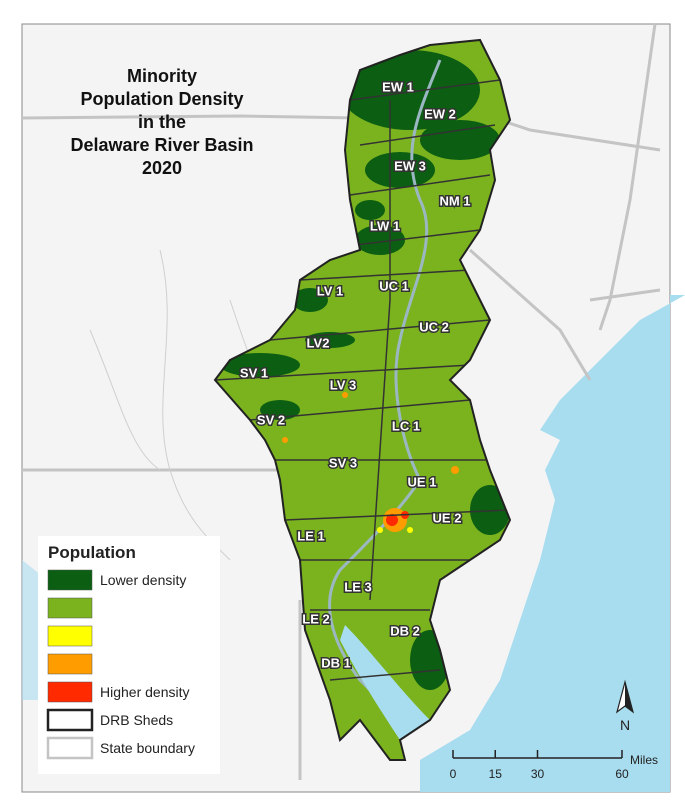 This screenshot has height=811, width=685. What do you see at coordinates (422, 481) in the screenshot?
I see `shed-label: UE 1` at bounding box center [422, 481].